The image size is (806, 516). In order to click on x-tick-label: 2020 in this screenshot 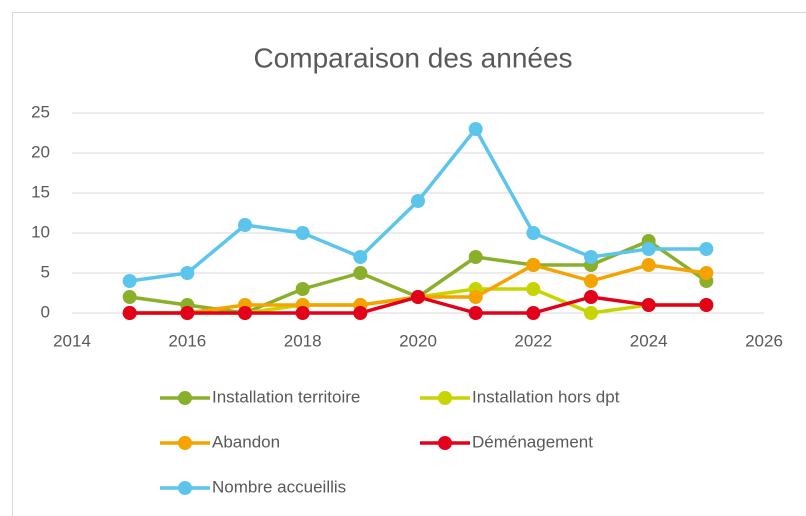, I will do `click(418, 340)`.